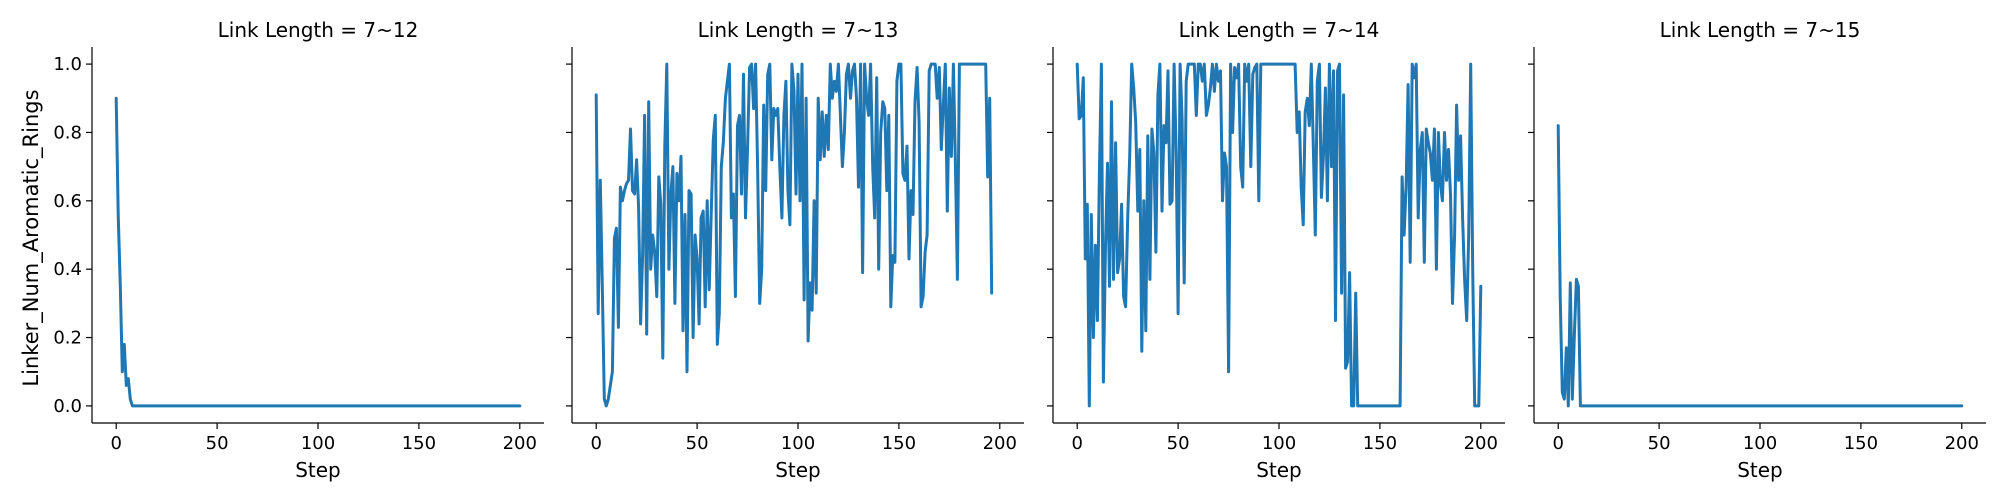  I want to click on panel-title: Link Length = 7~15, so click(1760, 30).